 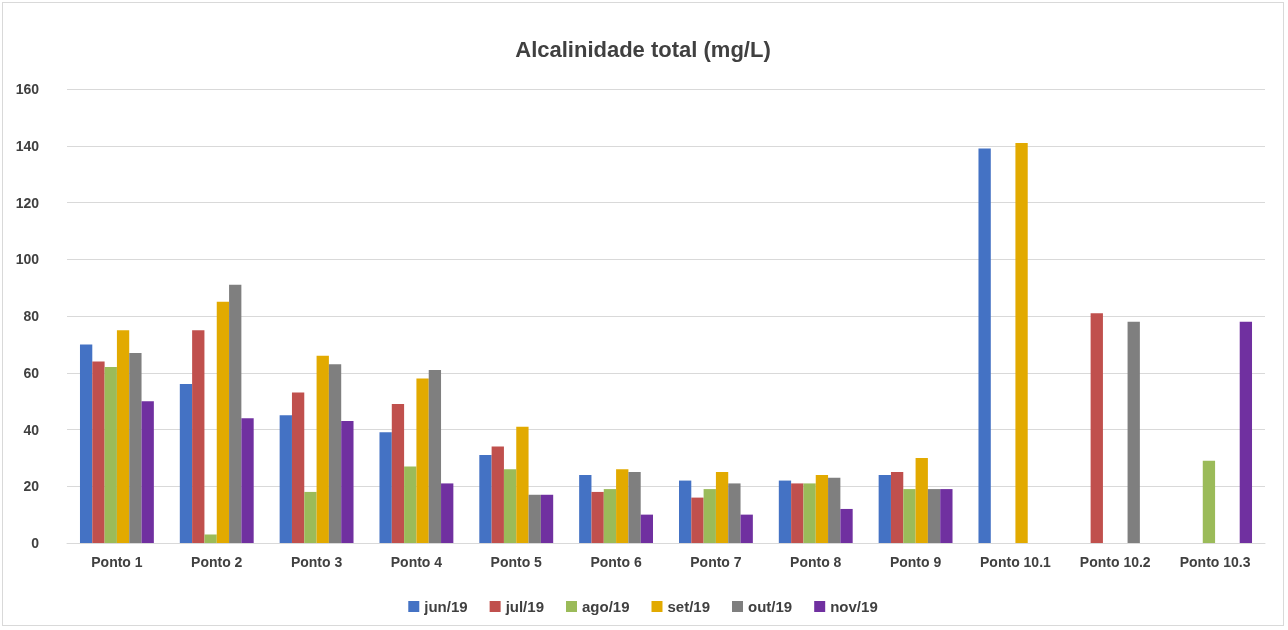 I want to click on x-tick-label: Ponto 7, so click(x=716, y=562).